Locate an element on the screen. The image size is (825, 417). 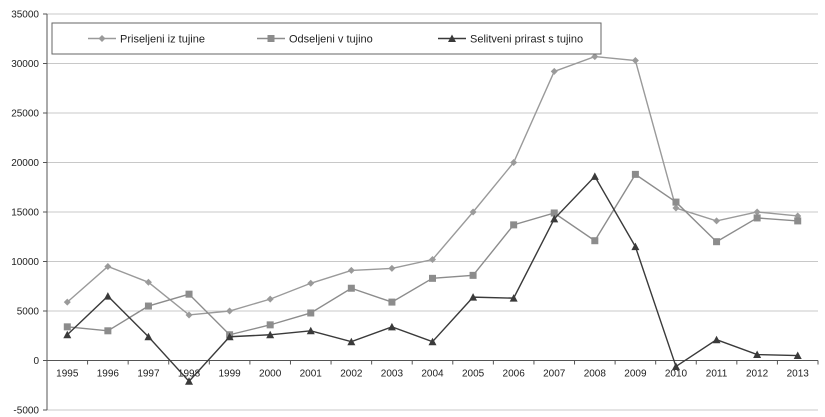
y-tick-label: 5000 is located at coordinates (28, 312).